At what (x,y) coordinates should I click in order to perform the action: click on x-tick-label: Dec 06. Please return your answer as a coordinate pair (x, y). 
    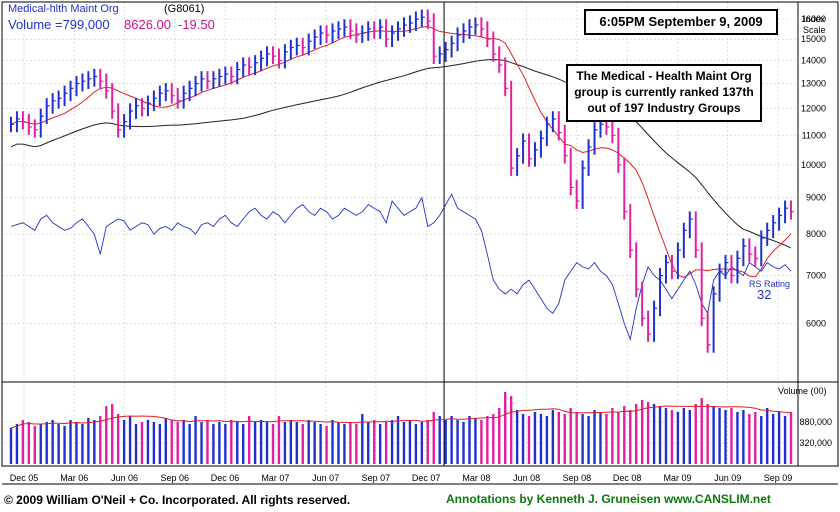
    Looking at the image, I should click on (225, 478).